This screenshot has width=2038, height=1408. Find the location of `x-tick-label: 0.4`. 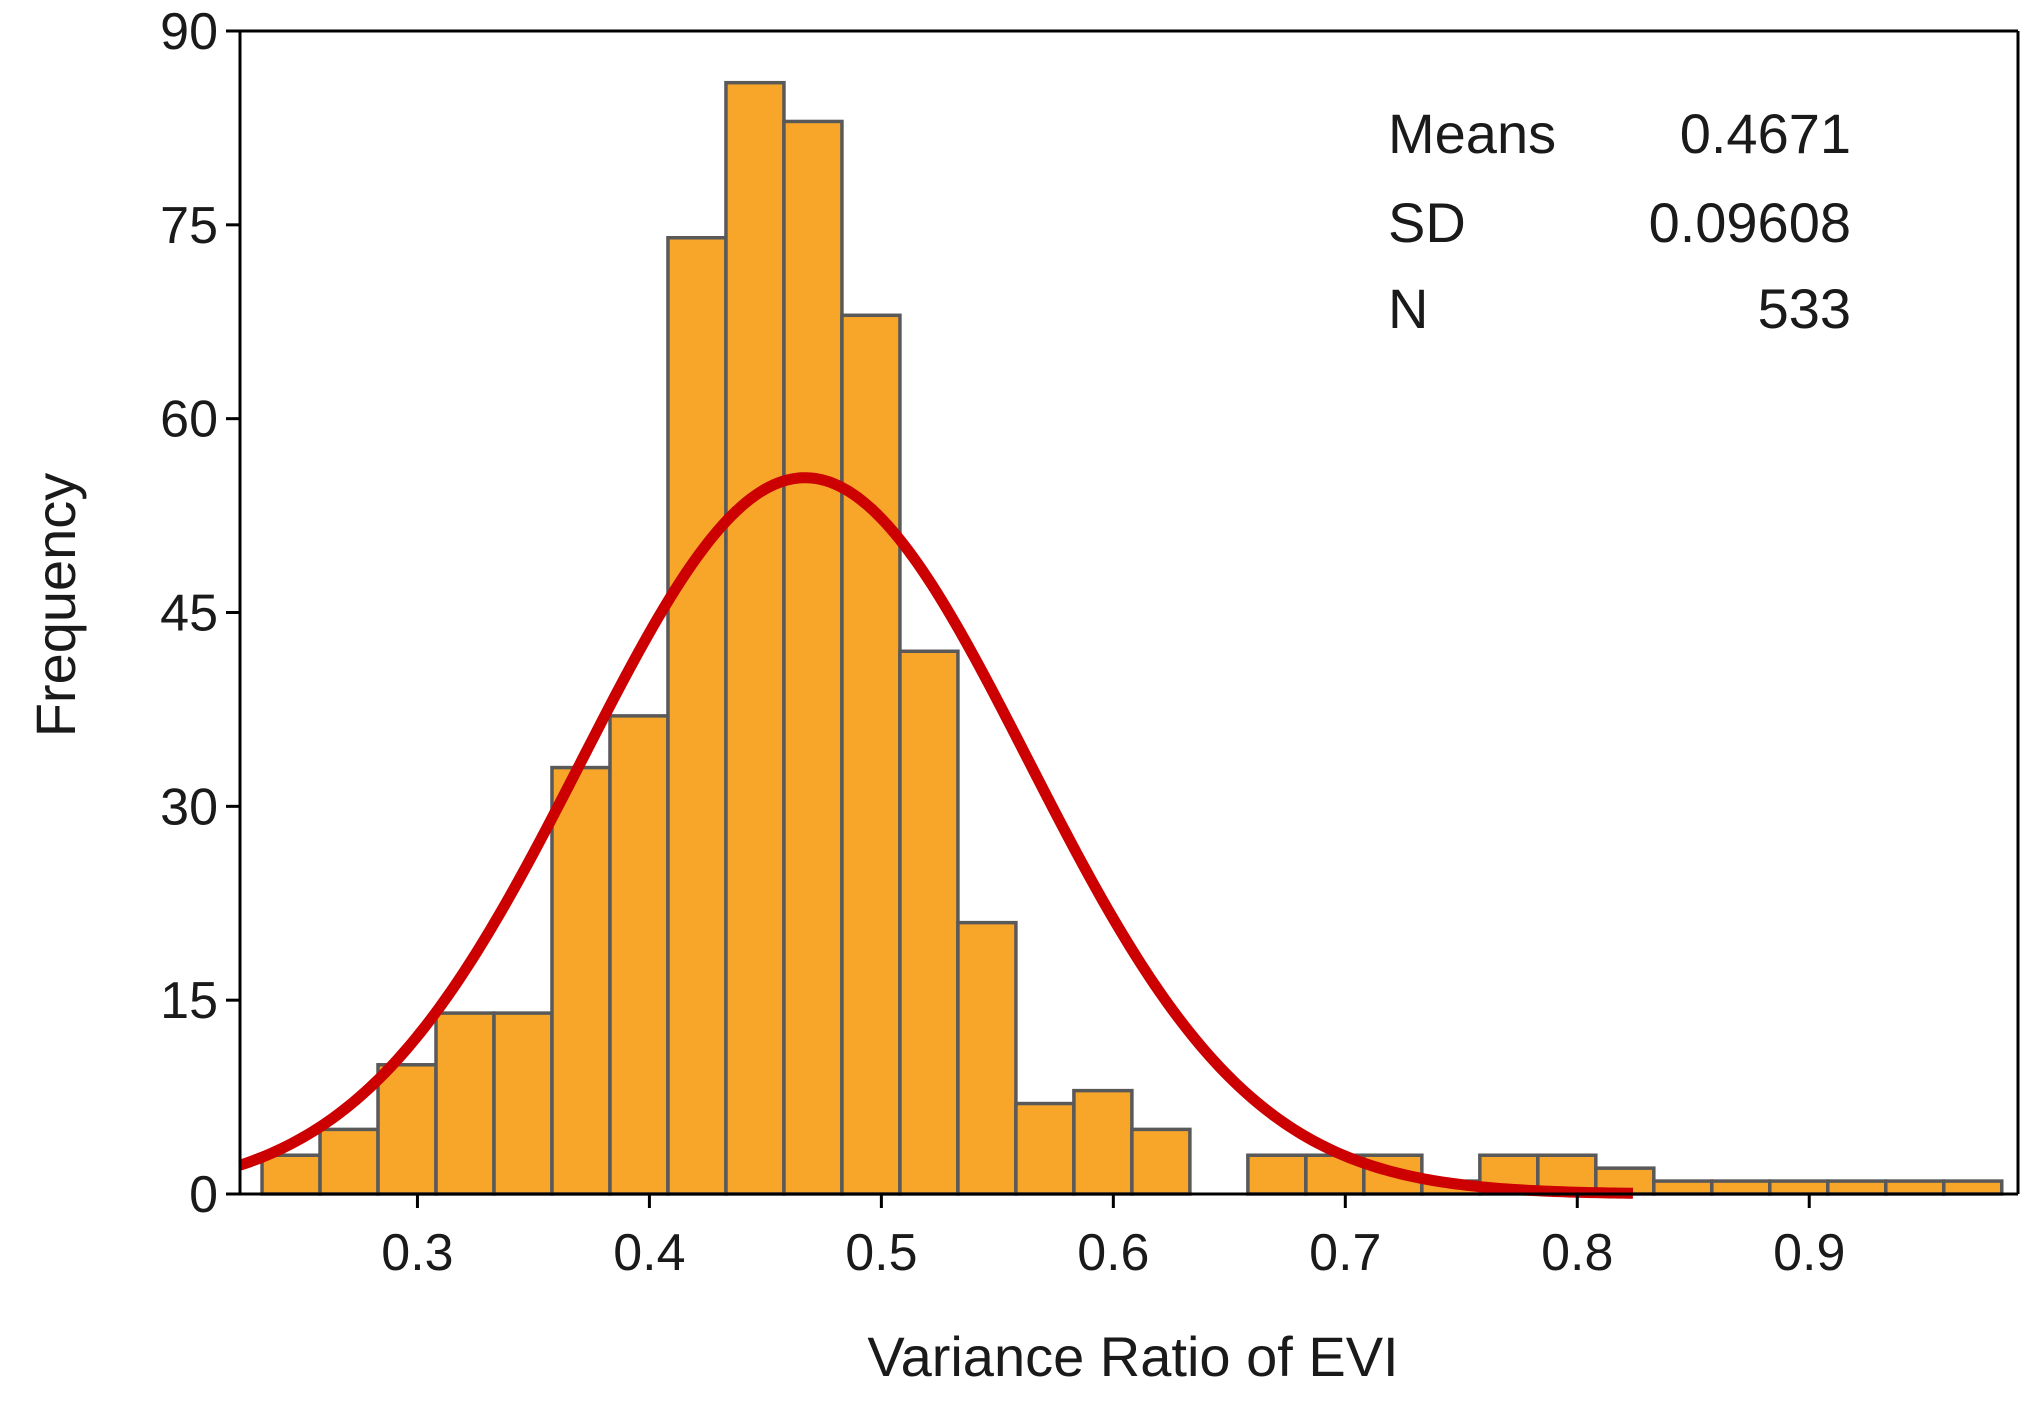

x-tick-label: 0.4 is located at coordinates (649, 1253).